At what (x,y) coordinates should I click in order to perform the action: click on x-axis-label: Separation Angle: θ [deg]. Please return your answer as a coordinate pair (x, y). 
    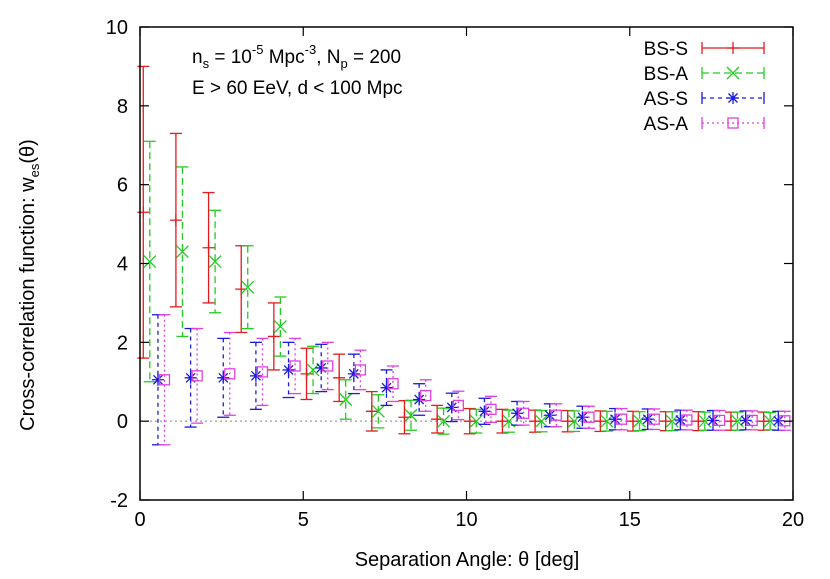
    Looking at the image, I should click on (467, 560).